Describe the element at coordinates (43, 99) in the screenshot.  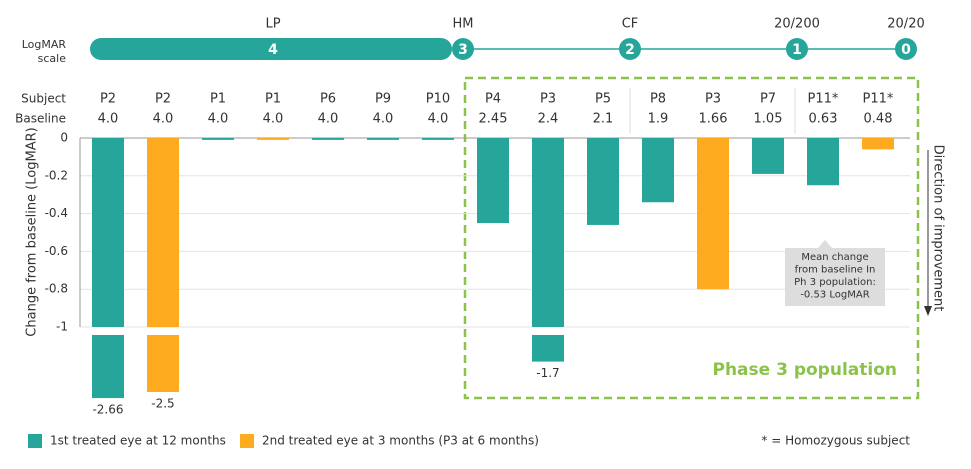
I see `row-label: Subject` at that location.